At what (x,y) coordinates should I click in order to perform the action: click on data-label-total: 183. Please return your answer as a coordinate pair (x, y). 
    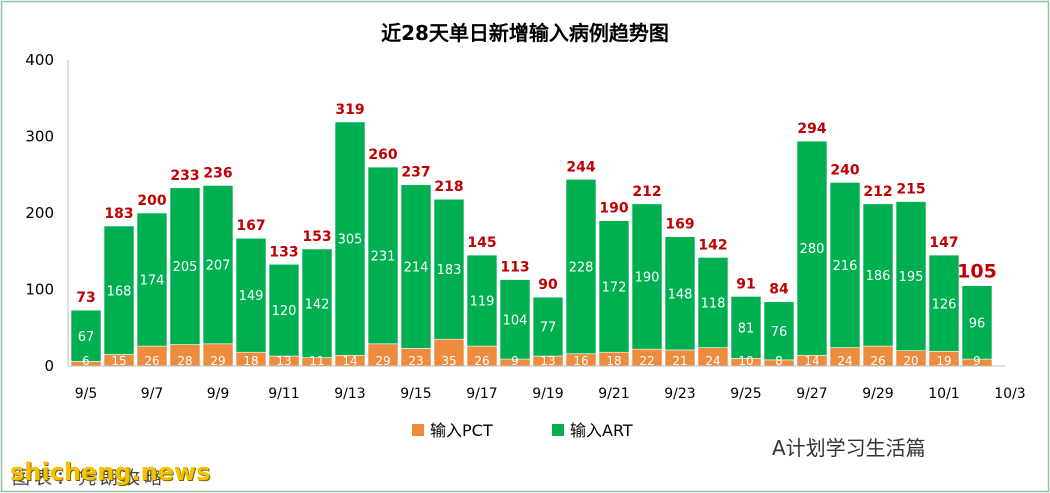
    Looking at the image, I should click on (118, 214).